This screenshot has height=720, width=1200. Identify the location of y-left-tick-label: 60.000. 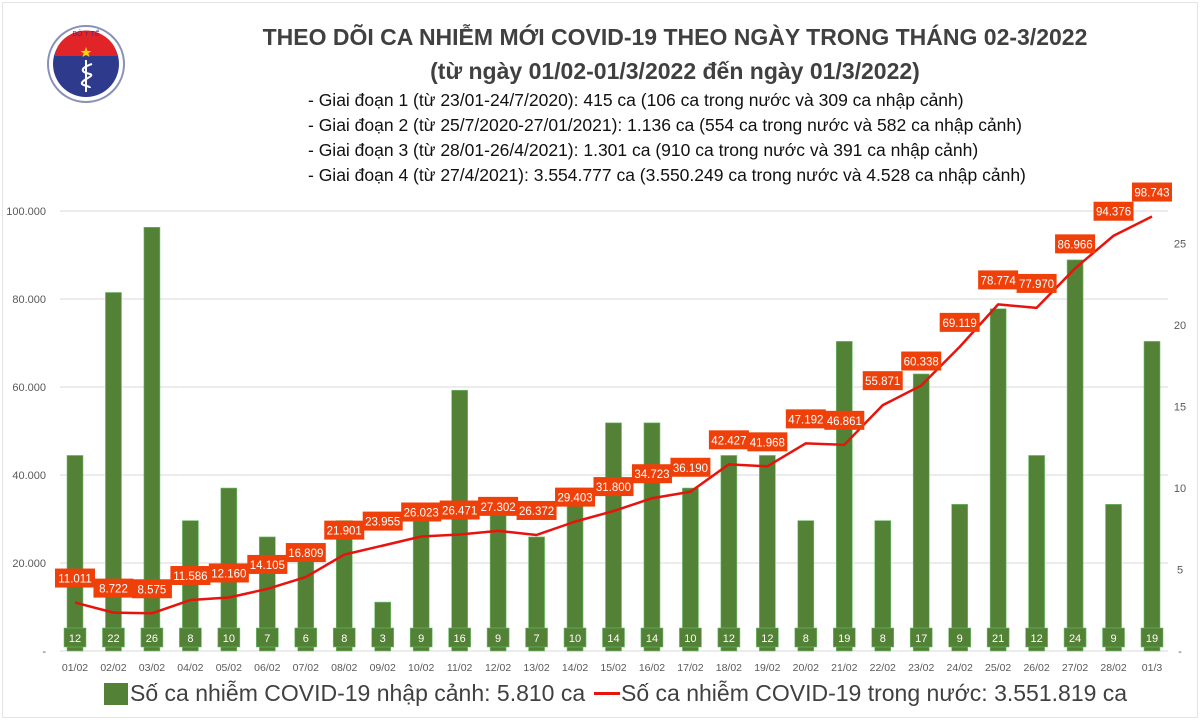
(29, 388).